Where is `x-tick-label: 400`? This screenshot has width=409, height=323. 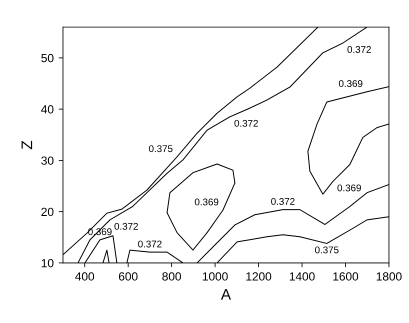
x-tick-label: 400 is located at coordinates (84, 276).